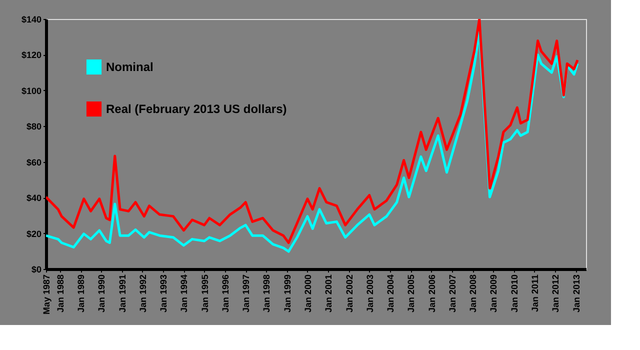 The width and height of the screenshot is (640, 350). What do you see at coordinates (287, 293) in the screenshot?
I see `x-tick-label: Jan 1999` at bounding box center [287, 293].